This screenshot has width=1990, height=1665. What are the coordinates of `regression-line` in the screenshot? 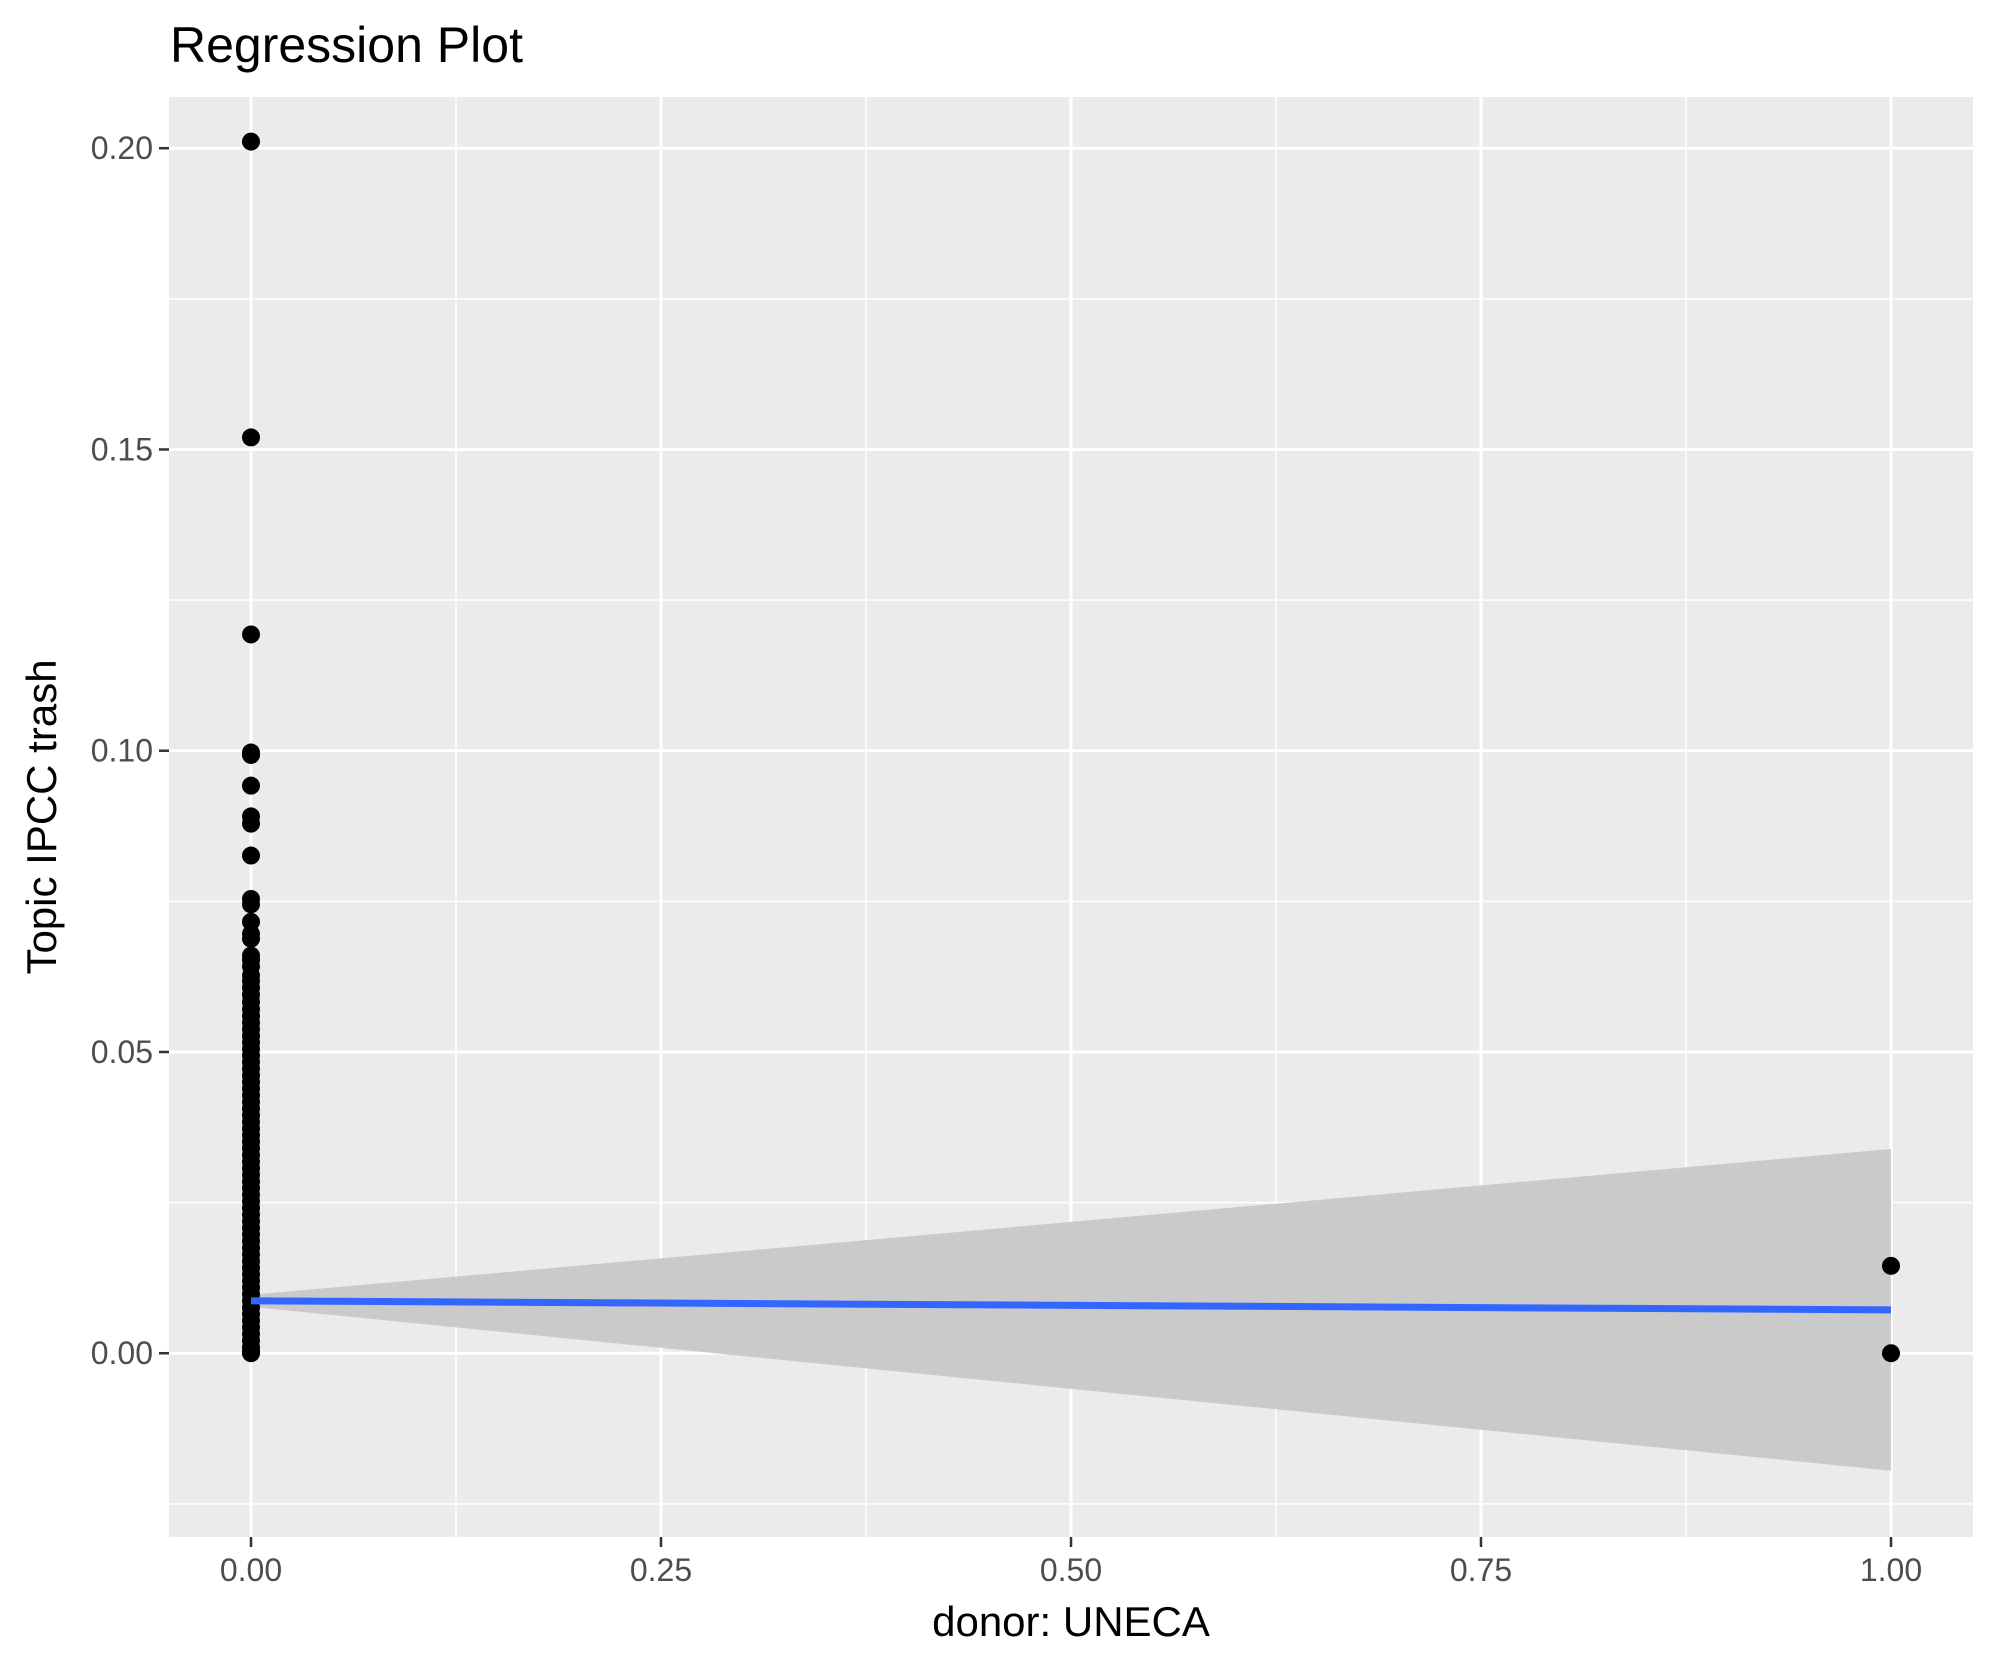 It's located at (1071, 1305).